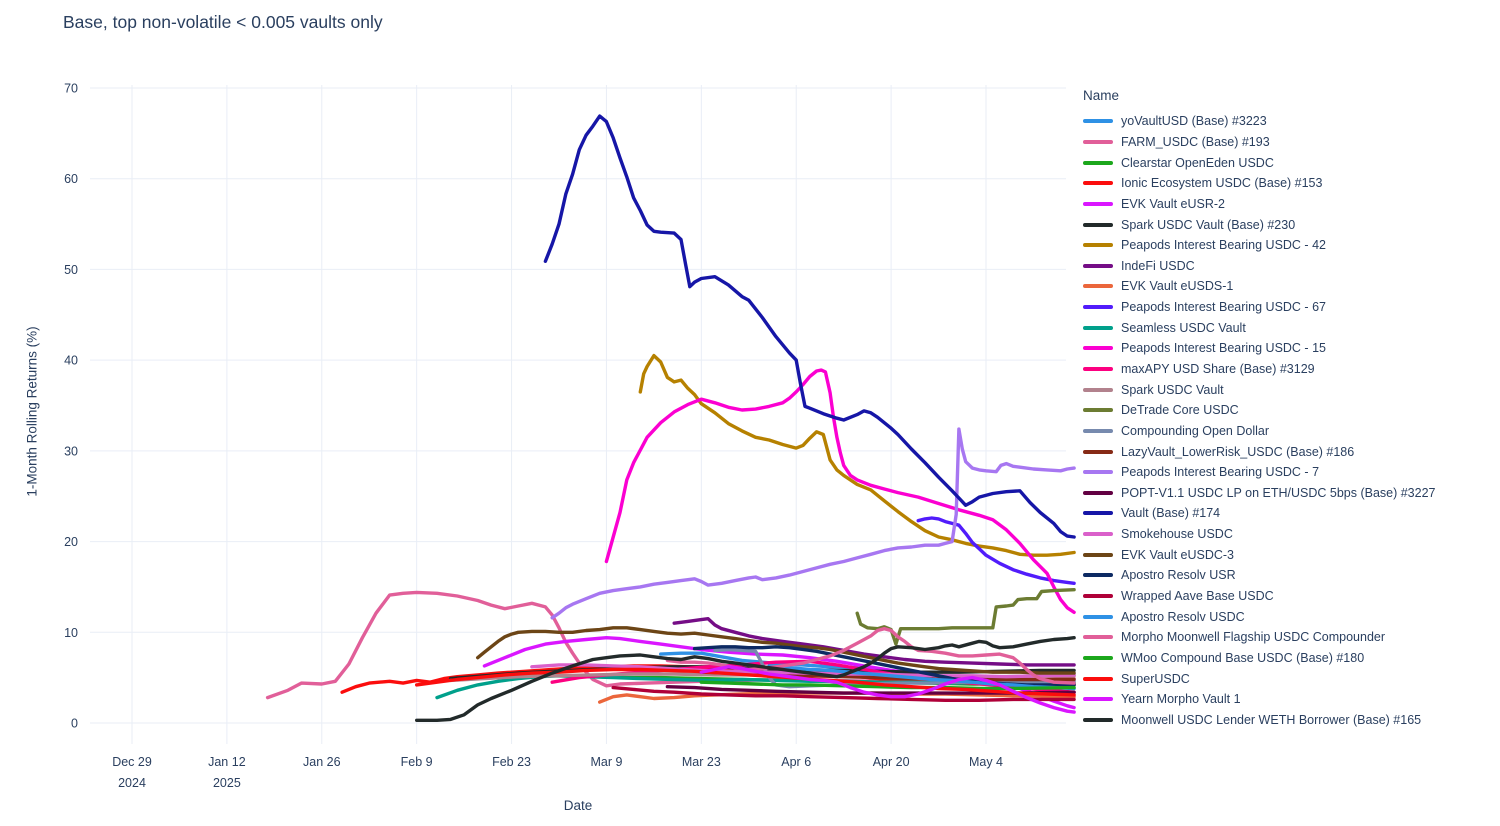  I want to click on legend-item-3: Ionic Ecosystem USDC (Base) #153, so click(1288, 183).